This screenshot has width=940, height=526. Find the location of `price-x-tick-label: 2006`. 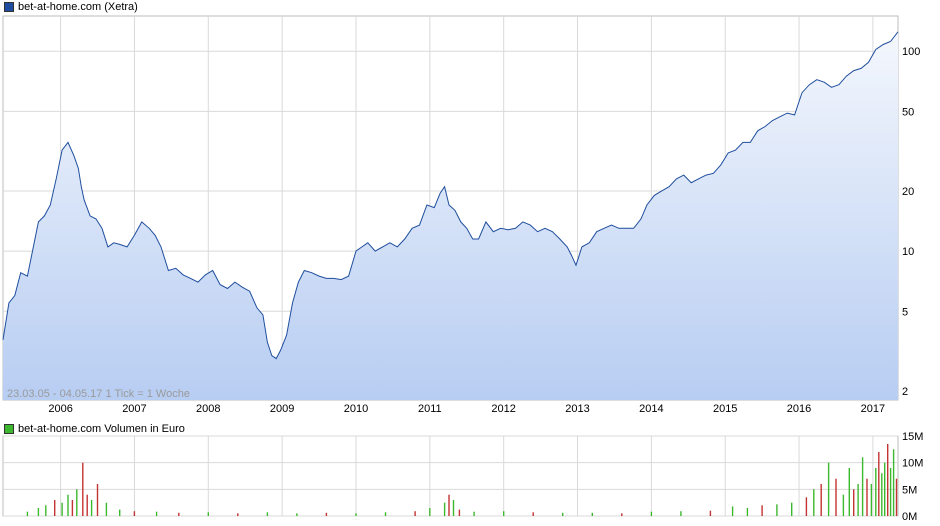

price-x-tick-label: 2006 is located at coordinates (60, 409).